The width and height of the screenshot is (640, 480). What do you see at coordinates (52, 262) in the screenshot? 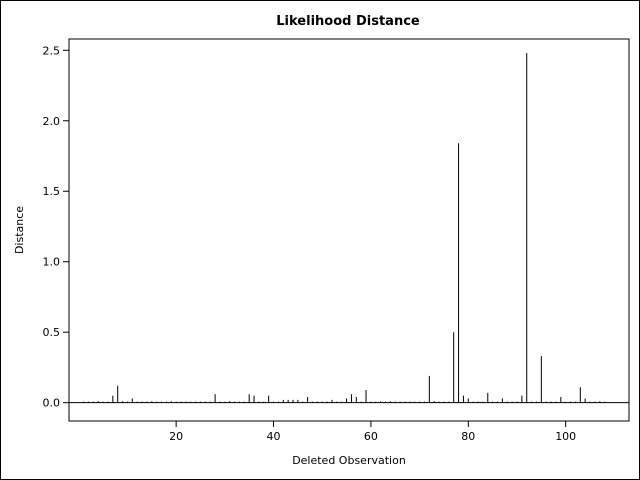
I see `y-tick-label: 1.0` at bounding box center [52, 262].